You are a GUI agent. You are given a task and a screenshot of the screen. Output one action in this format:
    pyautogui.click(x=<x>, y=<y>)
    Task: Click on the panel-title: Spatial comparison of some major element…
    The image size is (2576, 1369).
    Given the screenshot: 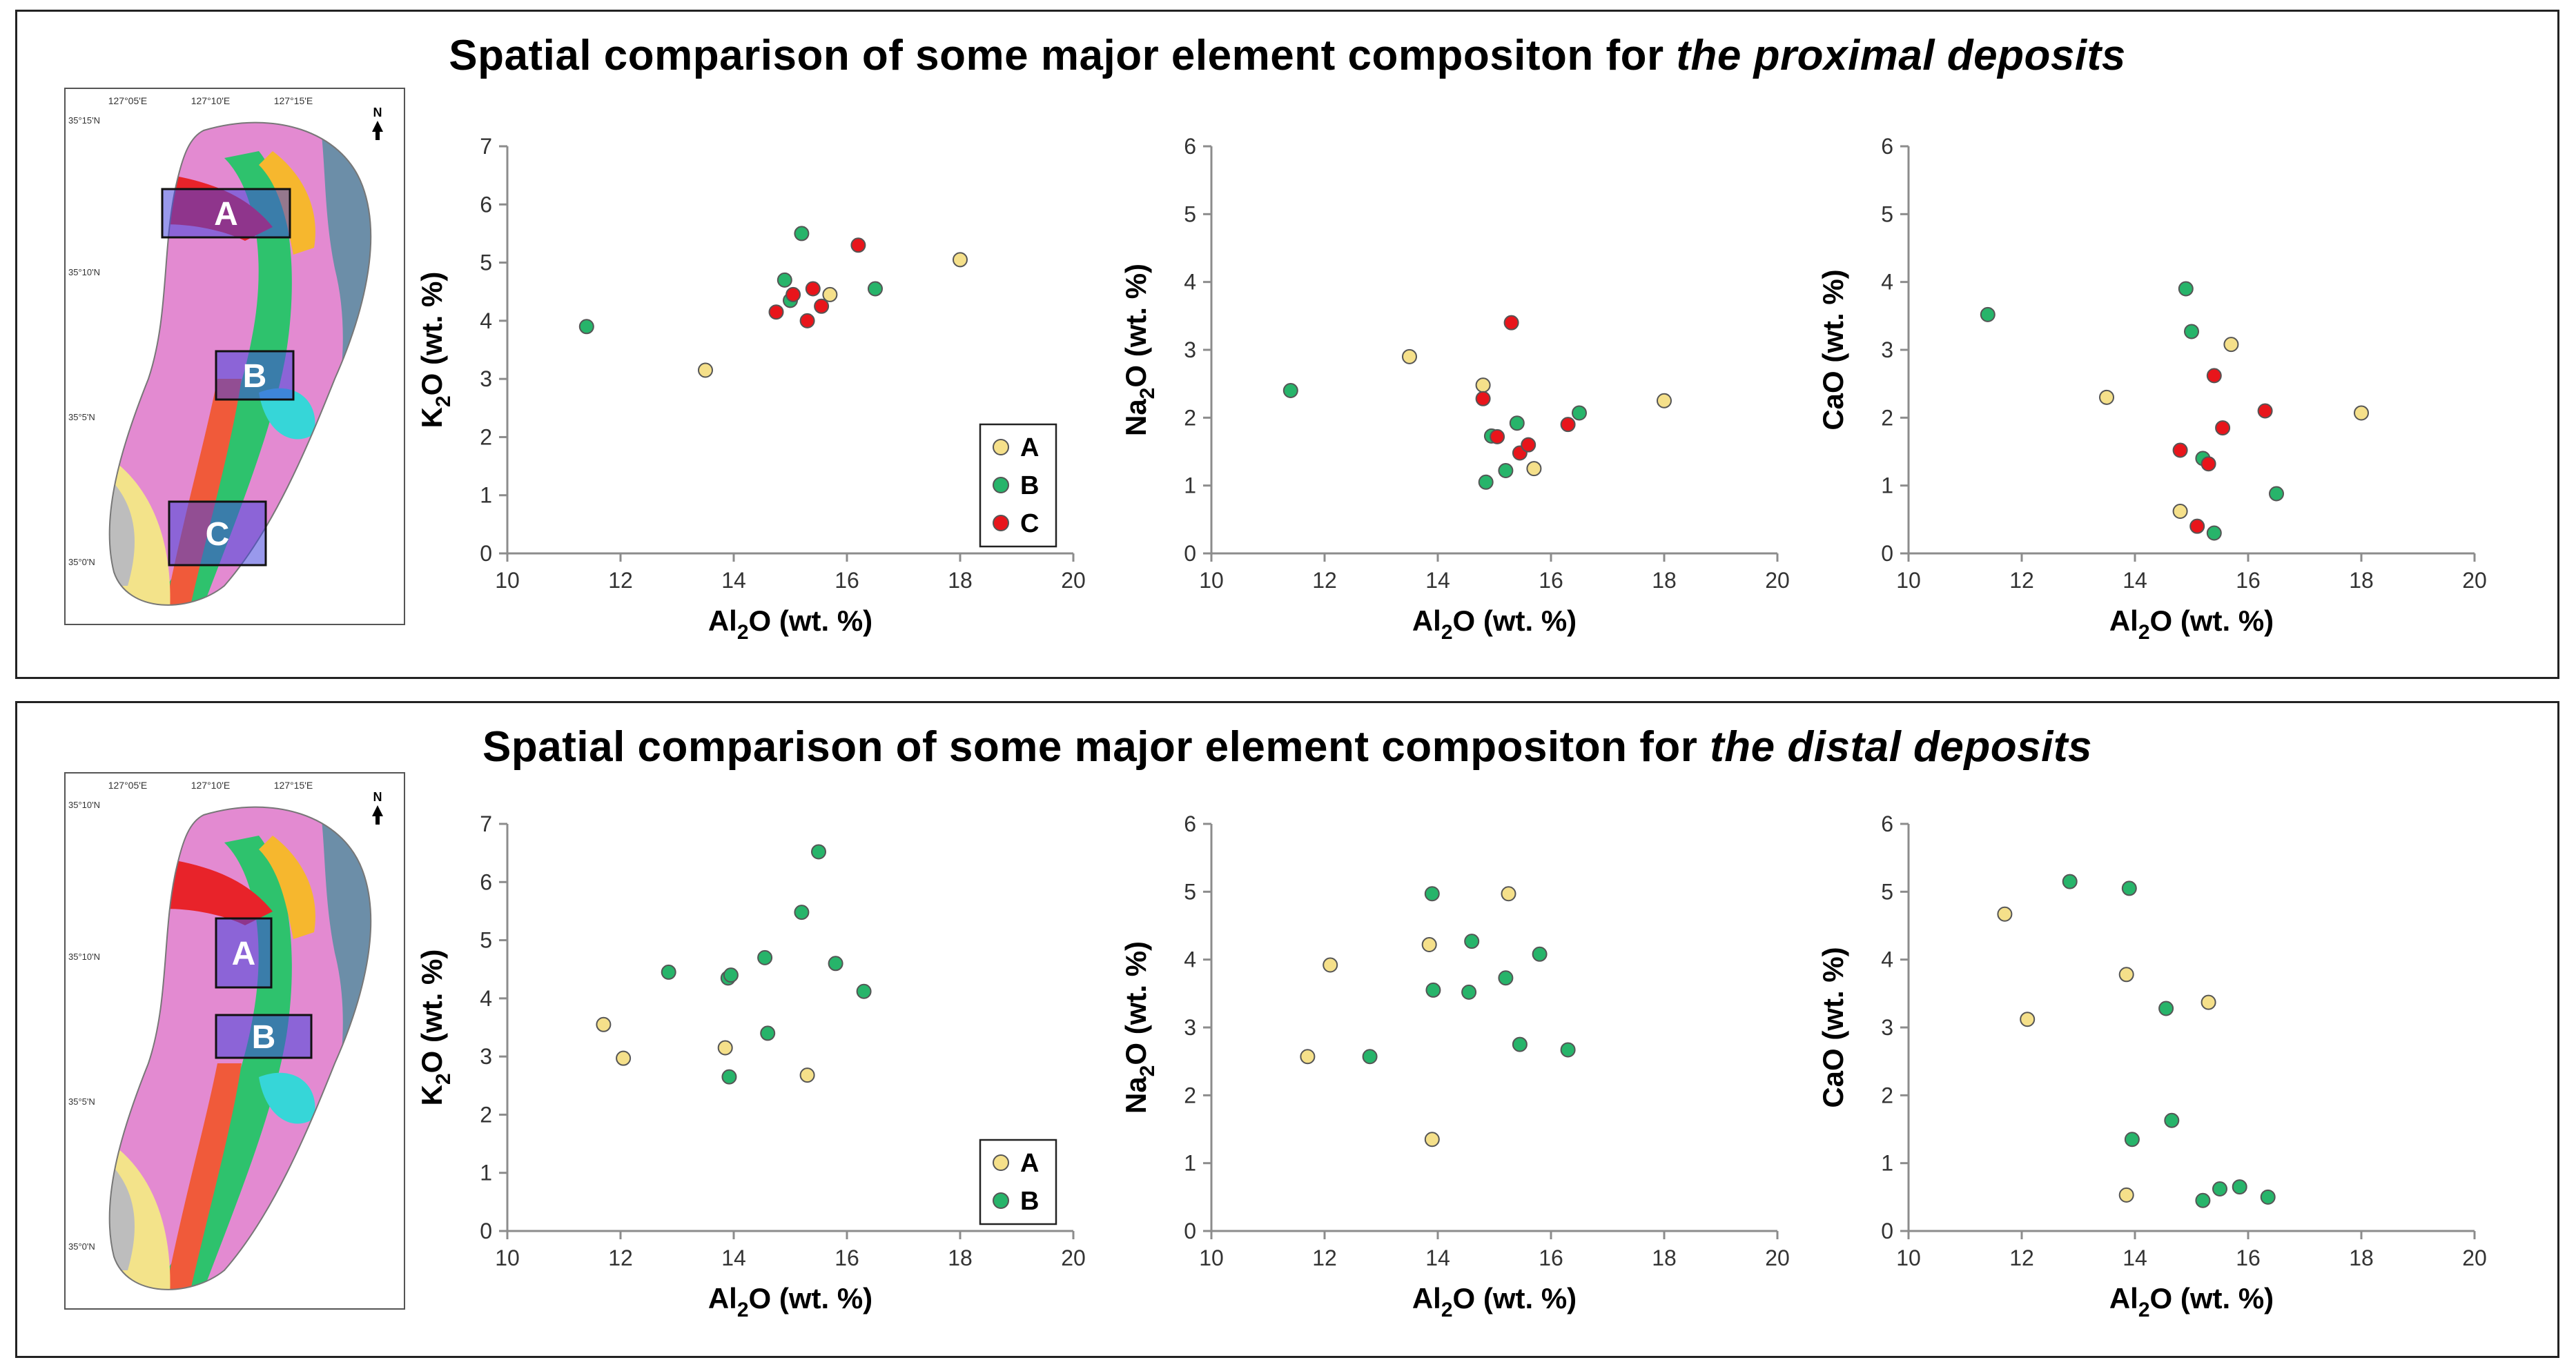 What is the action you would take?
    pyautogui.click(x=1287, y=56)
    